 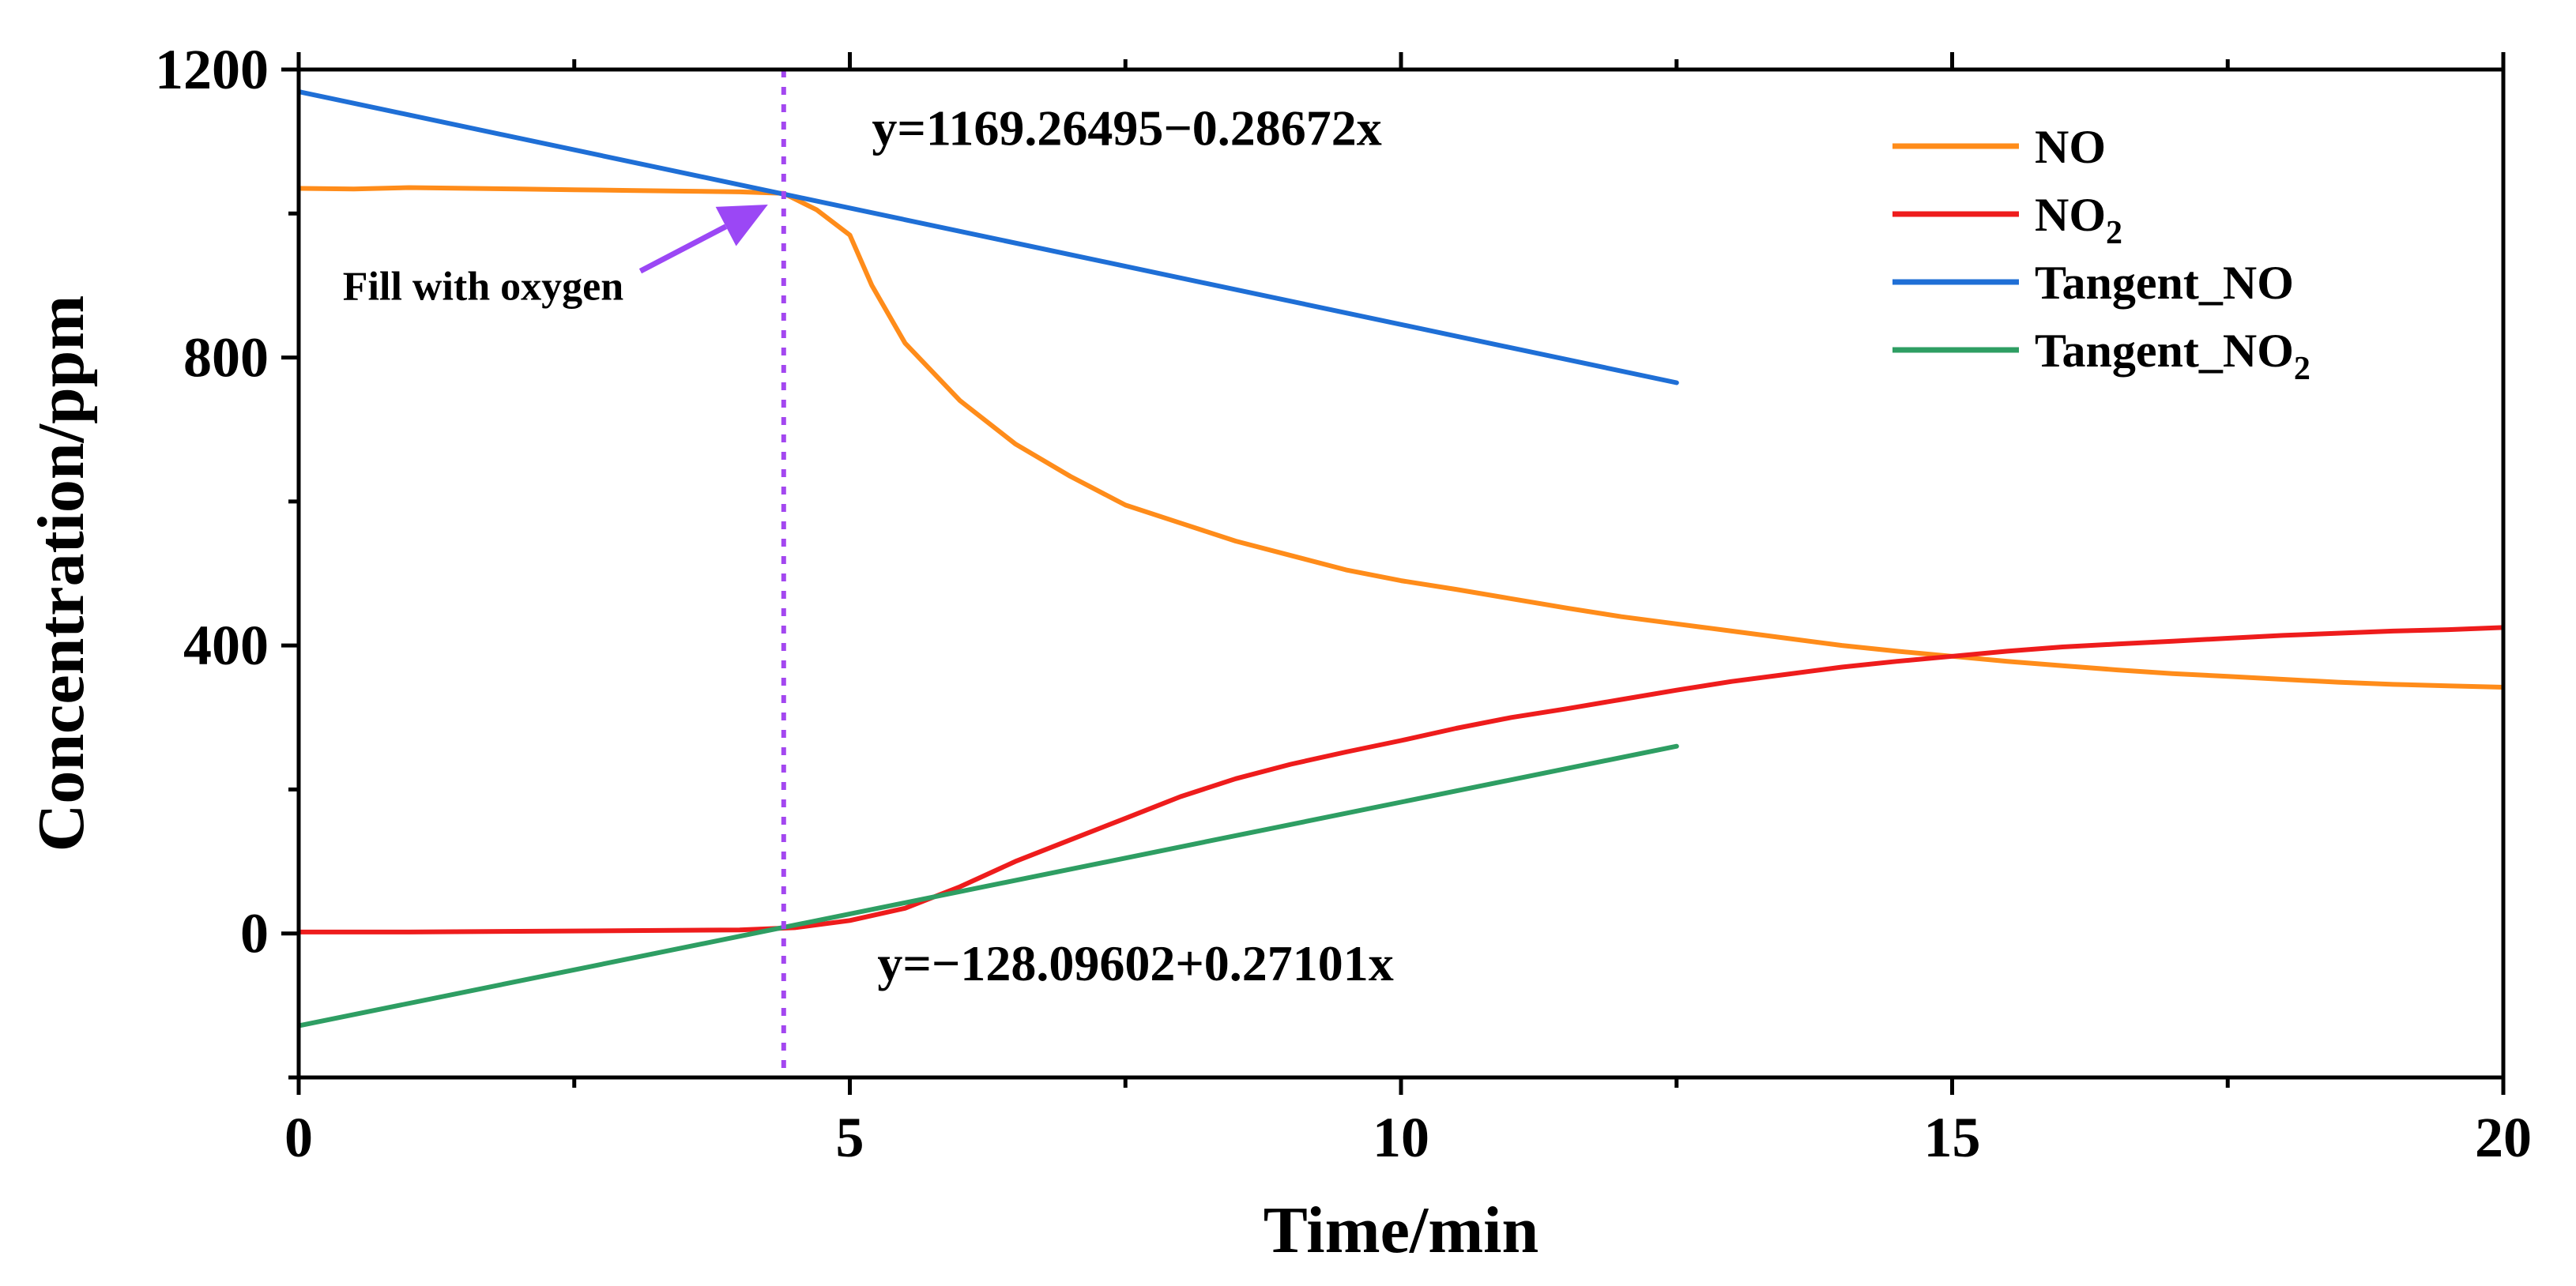 I want to click on series-line-tangent-no, so click(x=989, y=237).